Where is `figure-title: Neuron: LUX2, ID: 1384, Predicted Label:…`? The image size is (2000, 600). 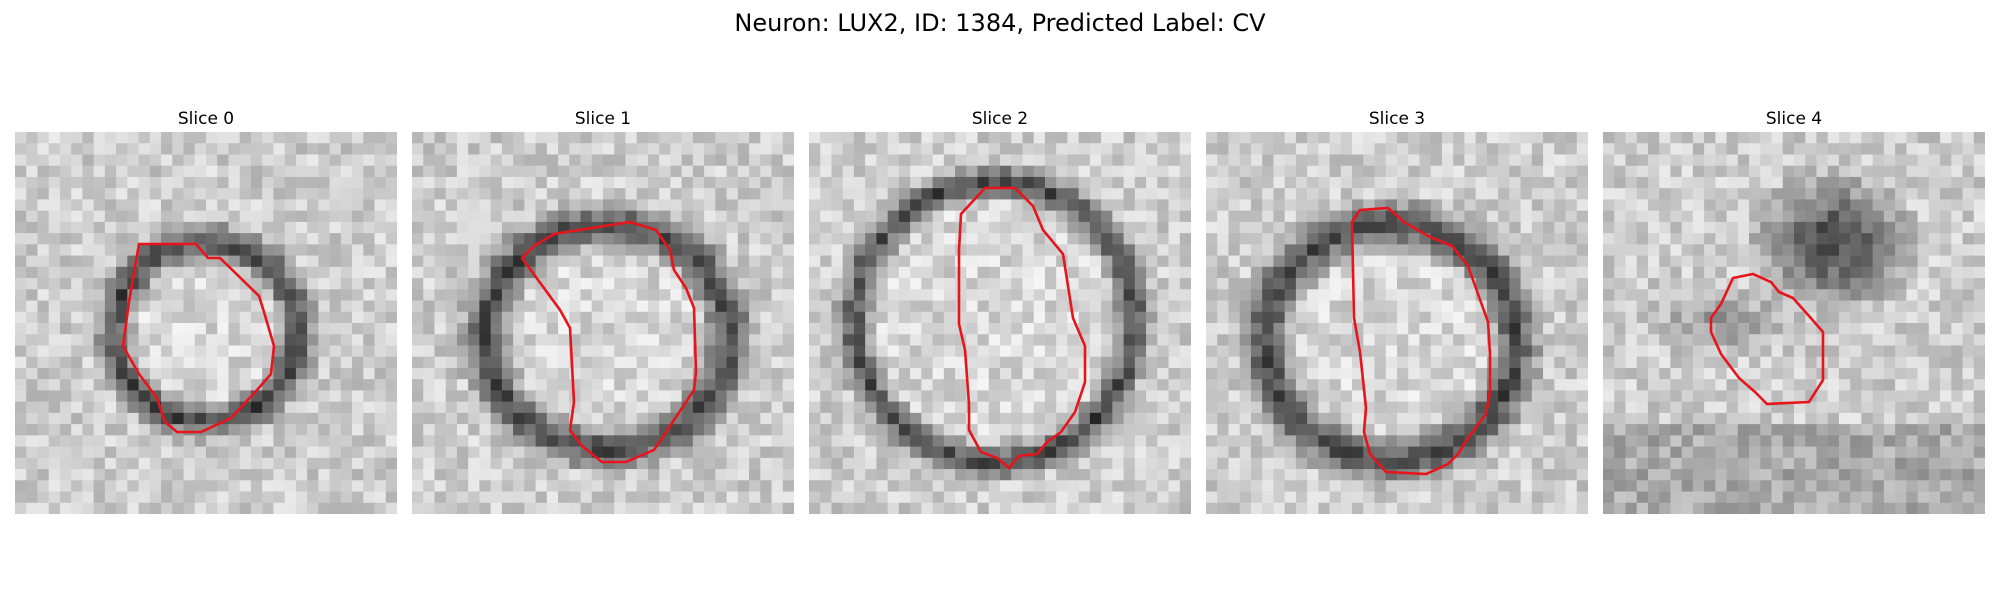
figure-title: Neuron: LUX2, ID: 1384, Predicted Label:… is located at coordinates (1000, 23).